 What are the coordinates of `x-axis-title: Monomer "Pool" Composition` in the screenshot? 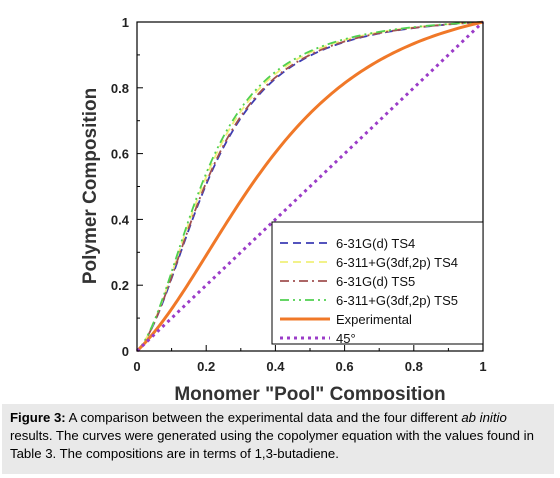 It's located at (309, 392).